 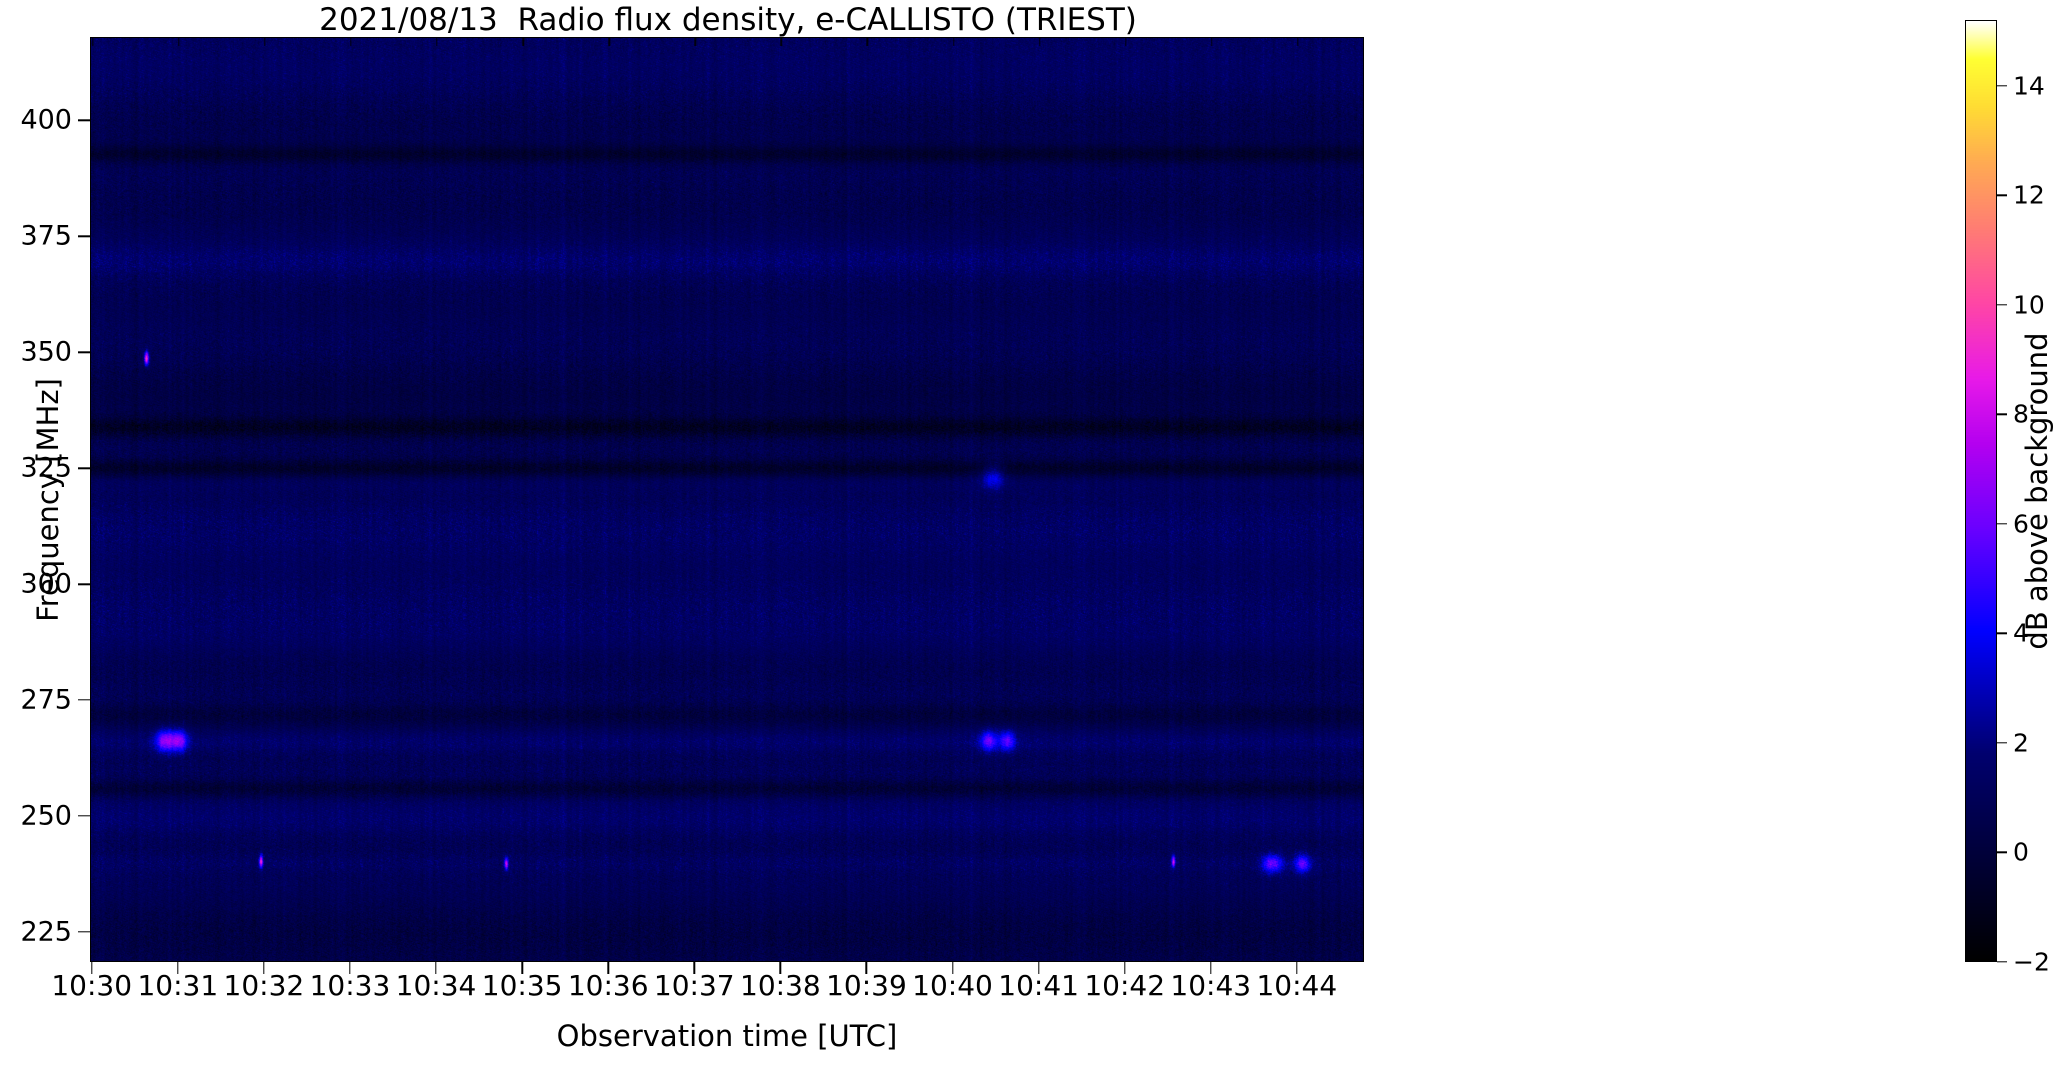 What do you see at coordinates (2029, 305) in the screenshot?
I see `colorbar-tick-label: 10` at bounding box center [2029, 305].